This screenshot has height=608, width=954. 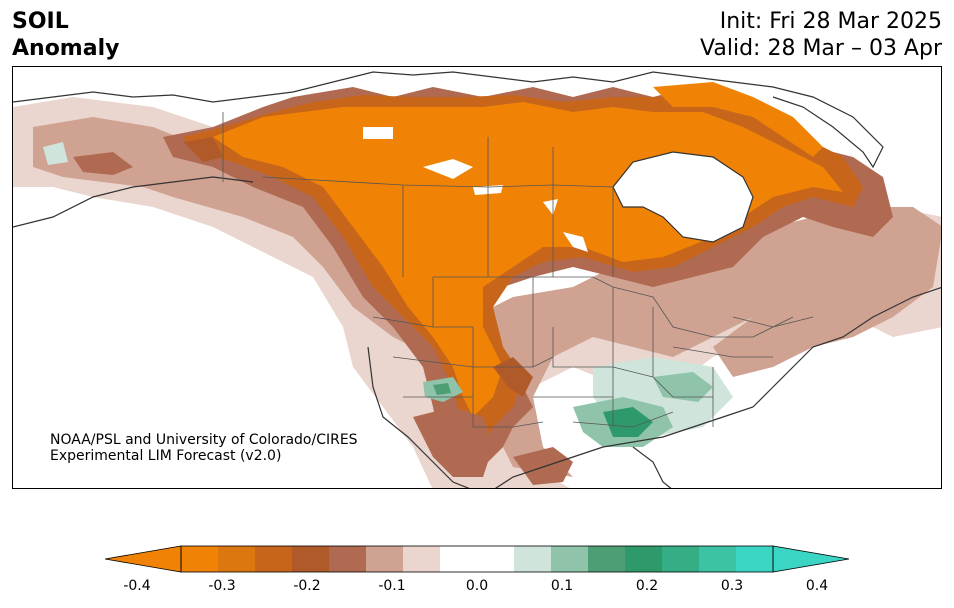 I want to click on colorbar-tick-label: 0.2, so click(x=647, y=586).